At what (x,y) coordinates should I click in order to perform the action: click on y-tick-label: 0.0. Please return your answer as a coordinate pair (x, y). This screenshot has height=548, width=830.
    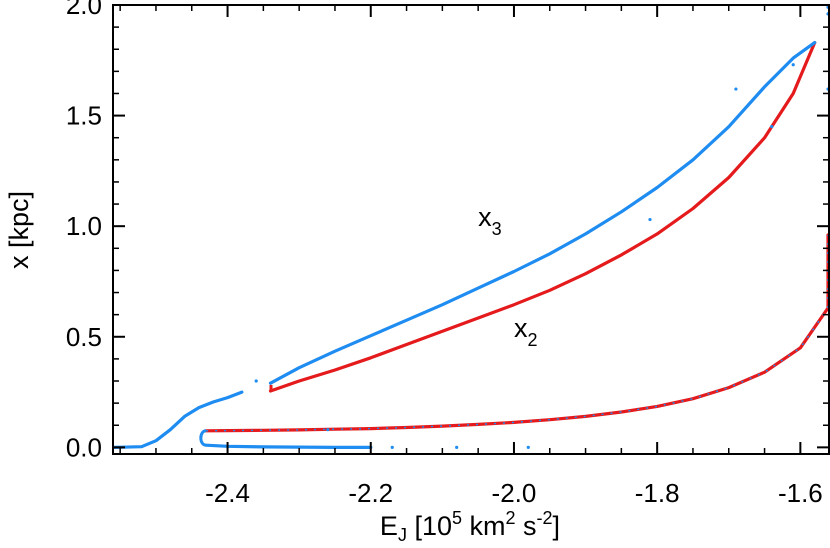
    Looking at the image, I should click on (84, 447).